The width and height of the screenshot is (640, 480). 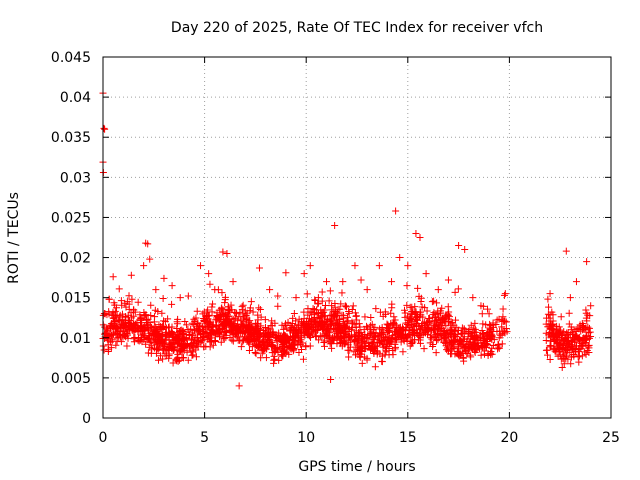 I want to click on y-tick-label: 0.04, so click(x=75, y=98).